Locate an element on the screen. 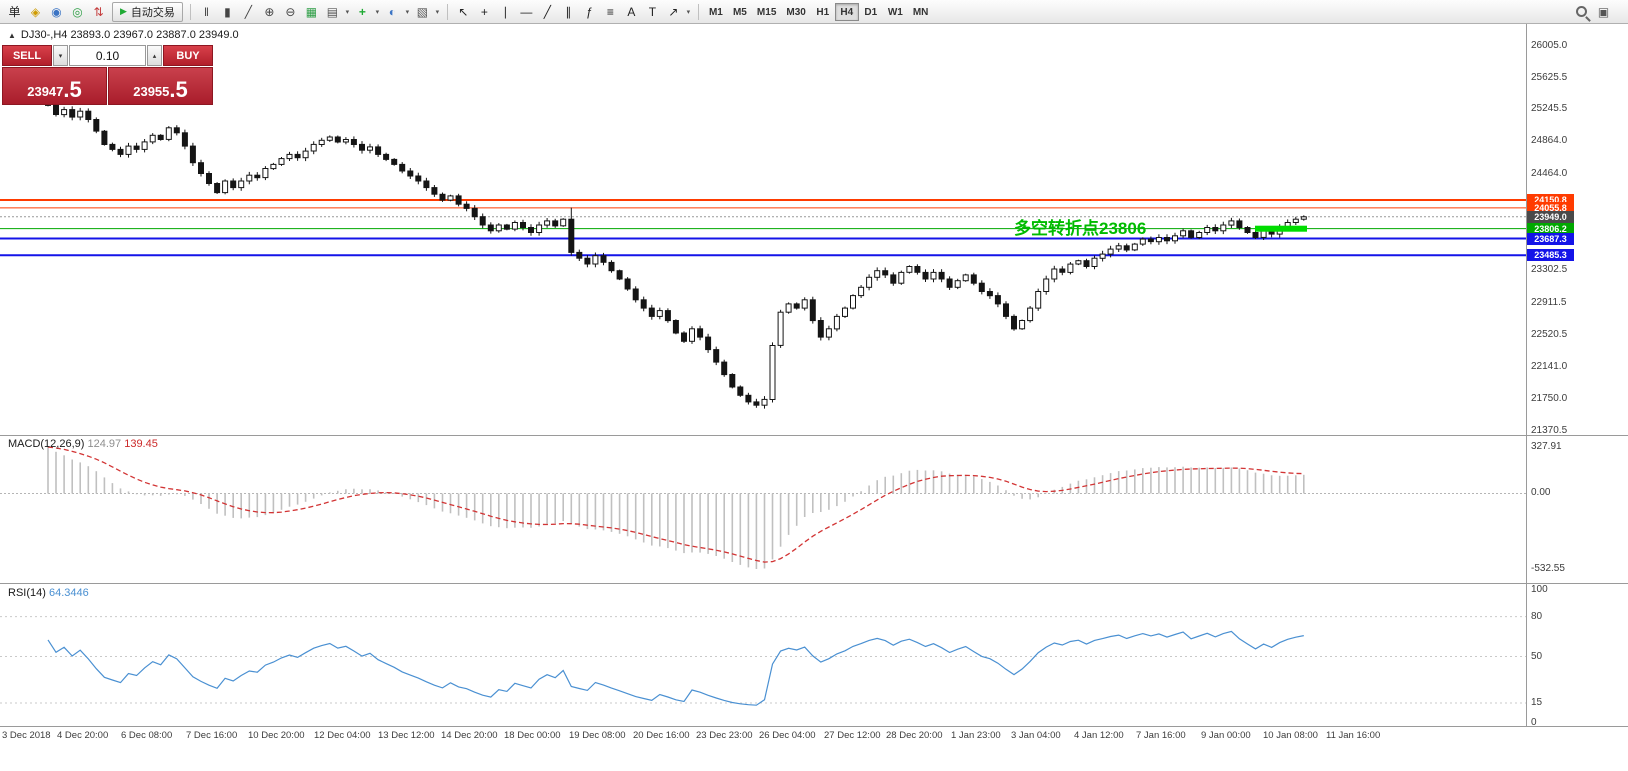  time-axis-label: 23 Dec 23:00 is located at coordinates (724, 735).